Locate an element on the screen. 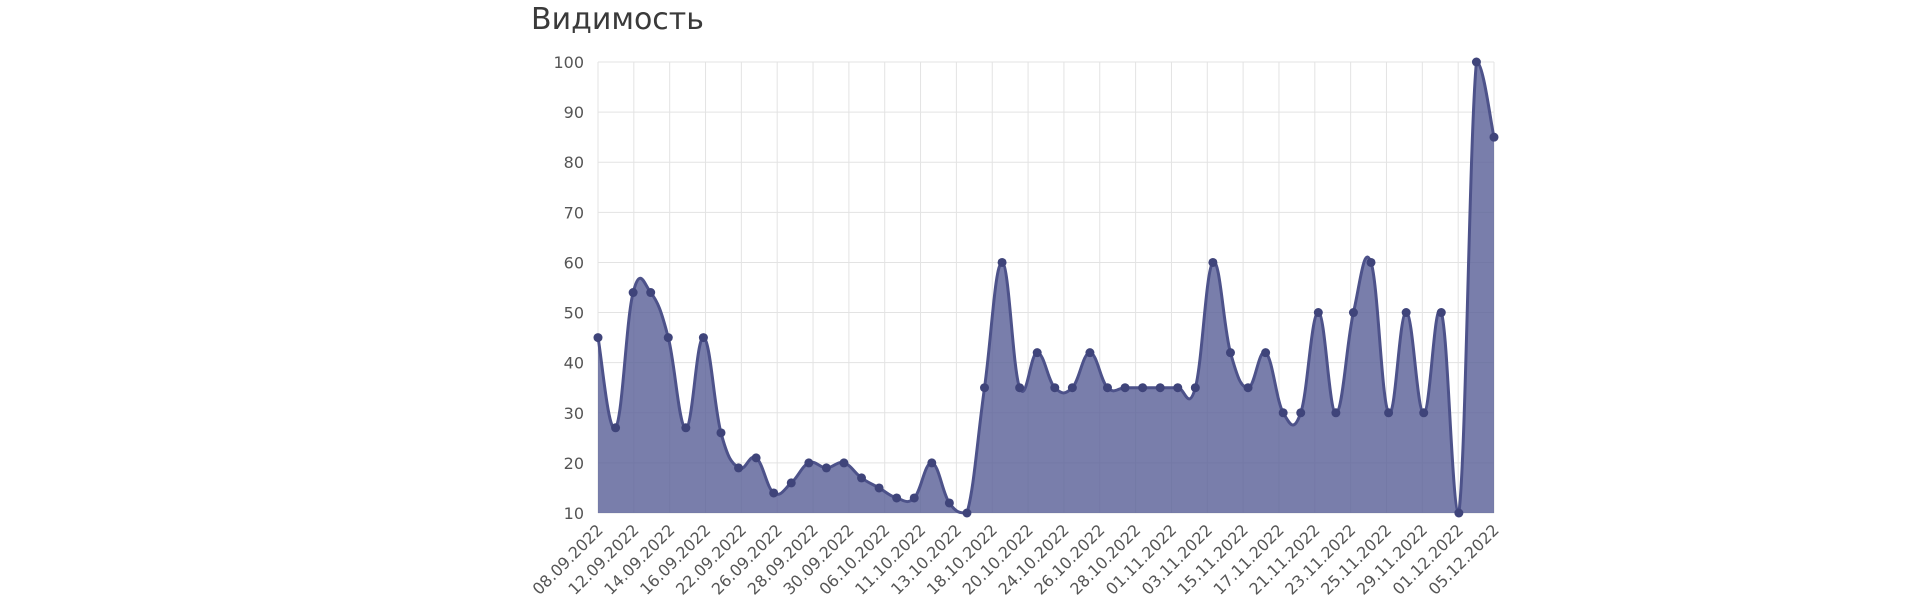 The height and width of the screenshot is (616, 1920). y-tick-label: 70 is located at coordinates (574, 212).